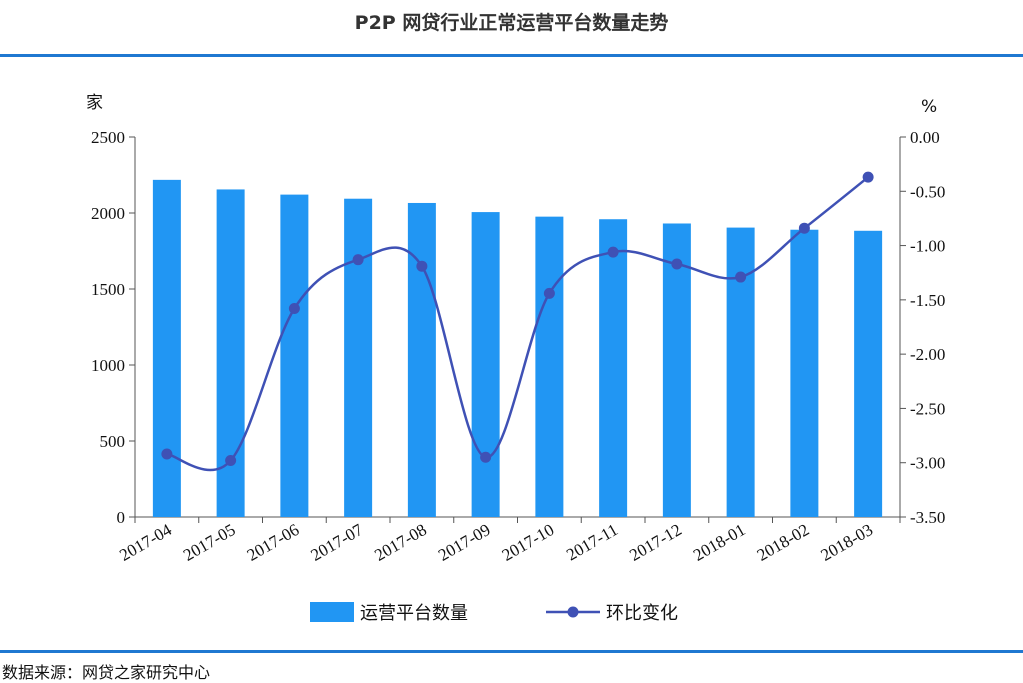  Describe the element at coordinates (719, 542) in the screenshot. I see `x-tick-label: 2018-01` at that location.